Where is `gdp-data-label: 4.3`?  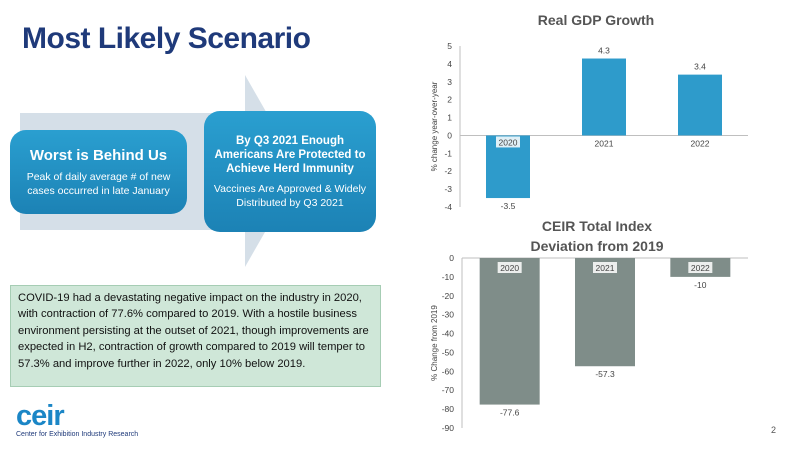
gdp-data-label: 4.3 is located at coordinates (604, 51).